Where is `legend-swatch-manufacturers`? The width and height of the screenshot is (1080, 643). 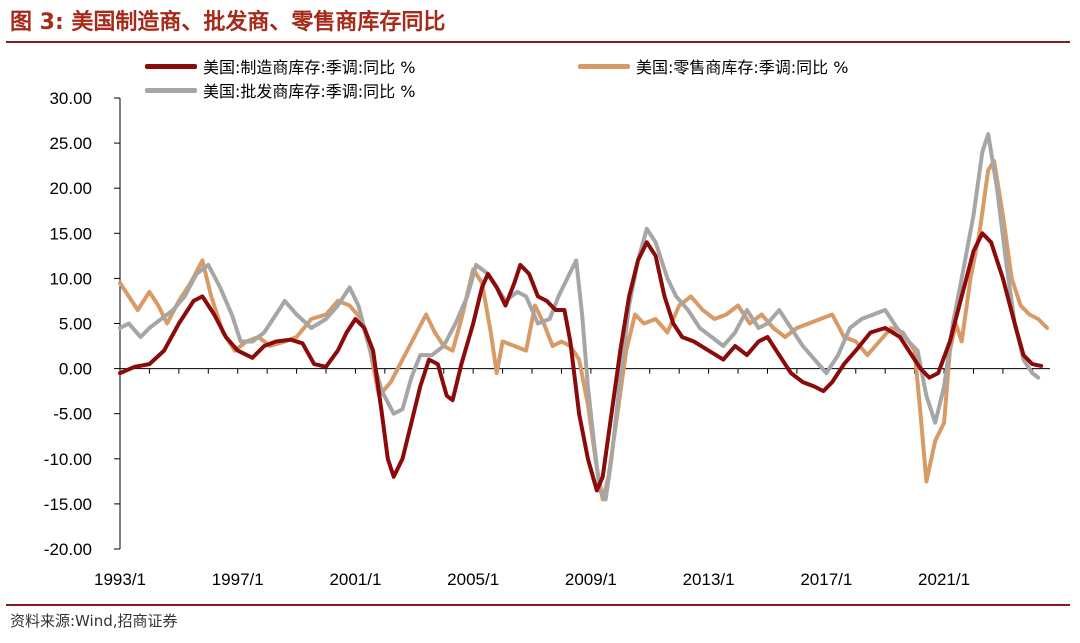
legend-swatch-manufacturers is located at coordinates (171, 66).